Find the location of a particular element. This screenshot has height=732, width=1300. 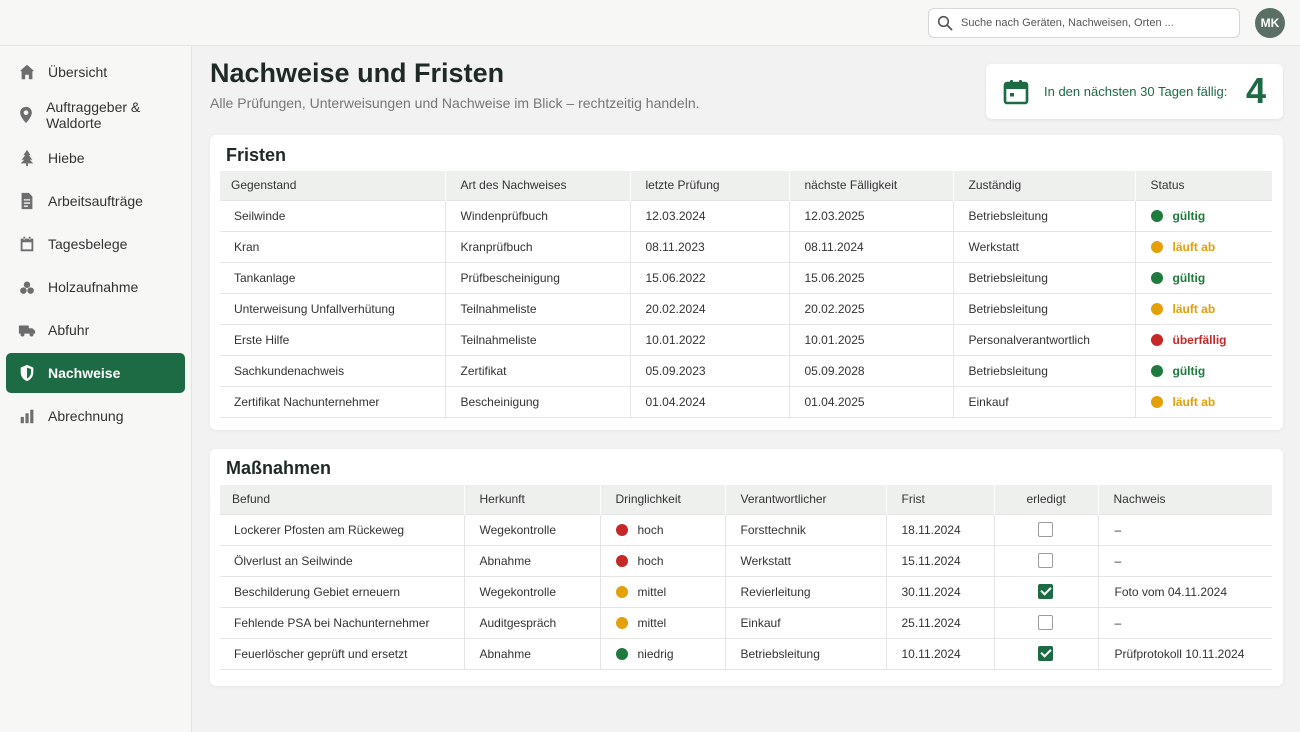

cell-naechste: 08.11.2024 is located at coordinates (871, 246).